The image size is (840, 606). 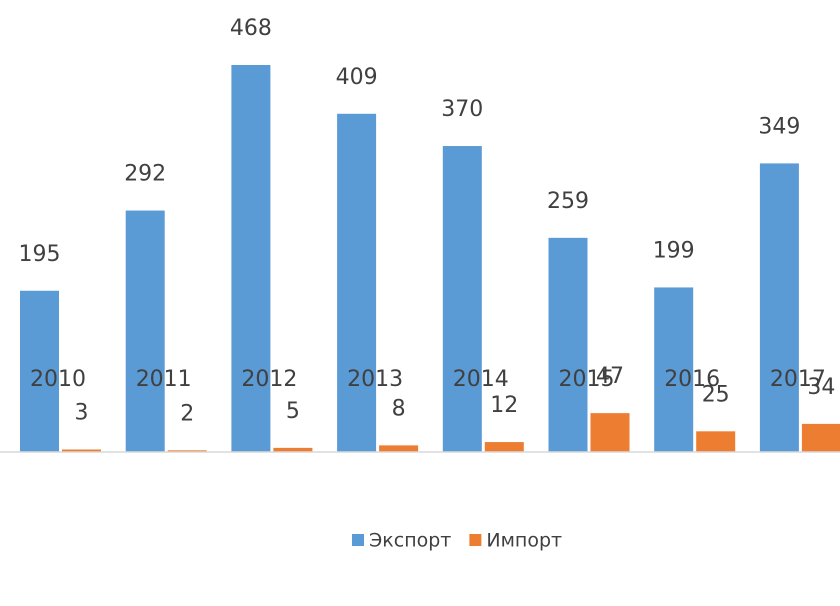 What do you see at coordinates (462, 109) in the screenshot?
I see `data-label: 370` at bounding box center [462, 109].